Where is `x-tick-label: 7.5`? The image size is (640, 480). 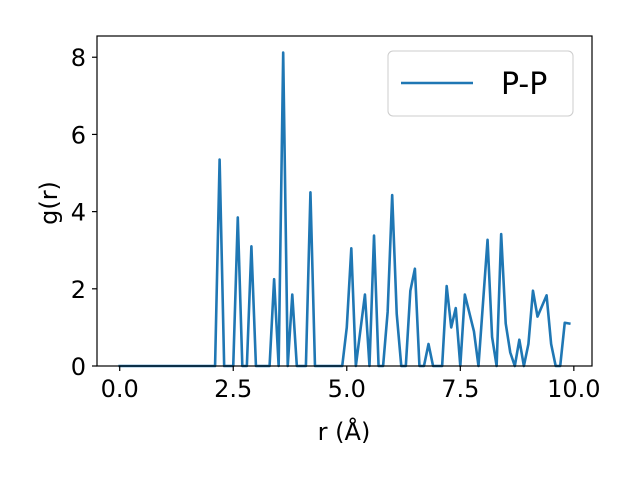 x-tick-label: 7.5 is located at coordinates (460, 389).